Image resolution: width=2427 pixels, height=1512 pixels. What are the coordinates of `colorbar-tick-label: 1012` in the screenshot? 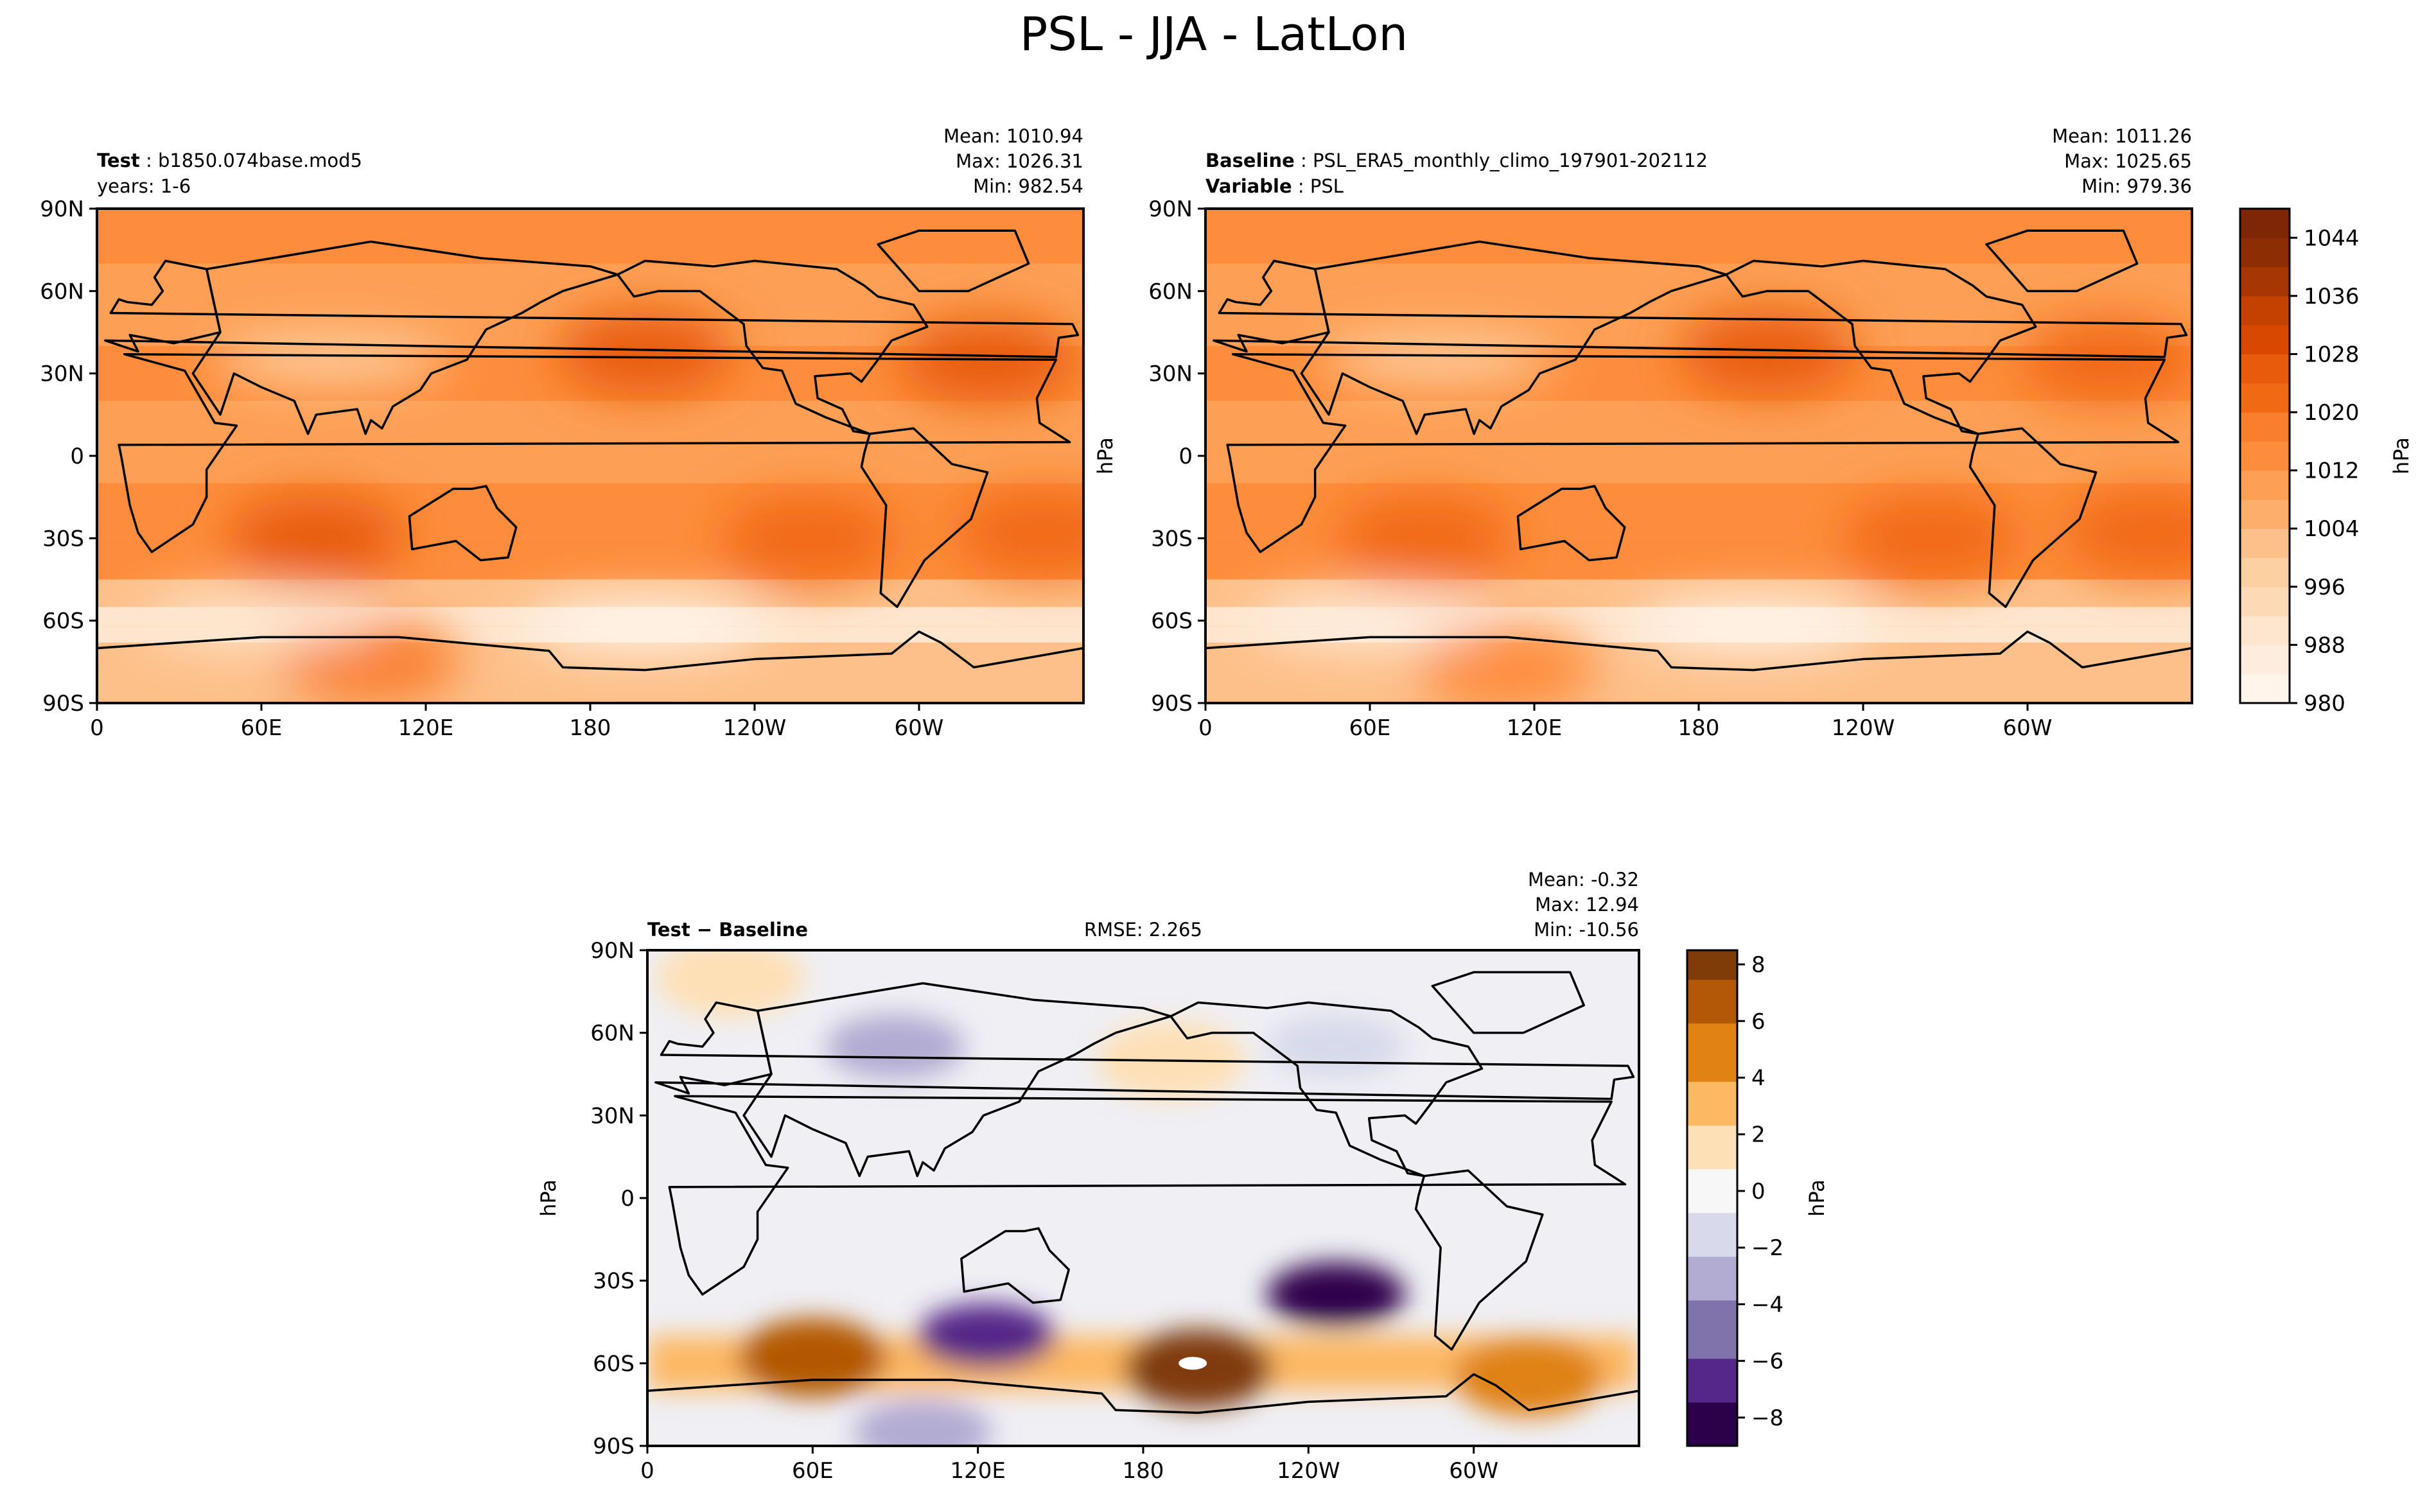 It's located at (2332, 471).